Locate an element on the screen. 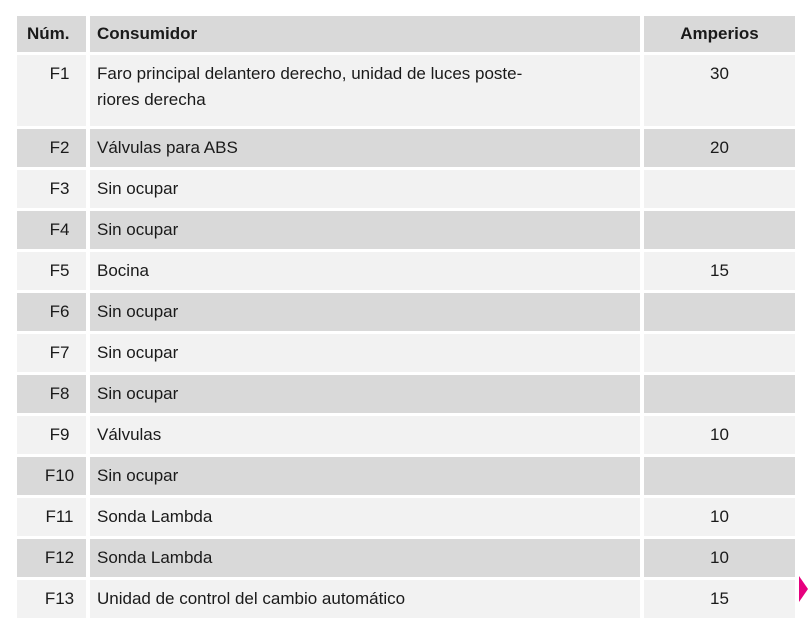  table-row: F5 Bocina 15 is located at coordinates (406, 271).